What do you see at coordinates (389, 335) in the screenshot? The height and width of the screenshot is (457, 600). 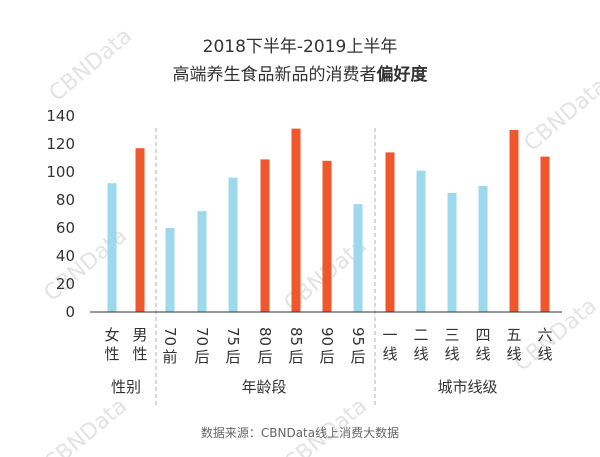 I see `category-label-char: 一` at bounding box center [389, 335].